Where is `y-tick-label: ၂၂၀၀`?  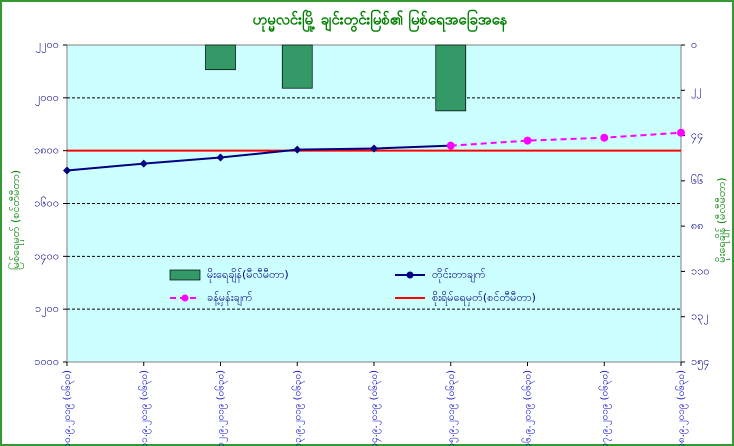
y-tick-label: ၂၂၀၀ is located at coordinates (47, 45).